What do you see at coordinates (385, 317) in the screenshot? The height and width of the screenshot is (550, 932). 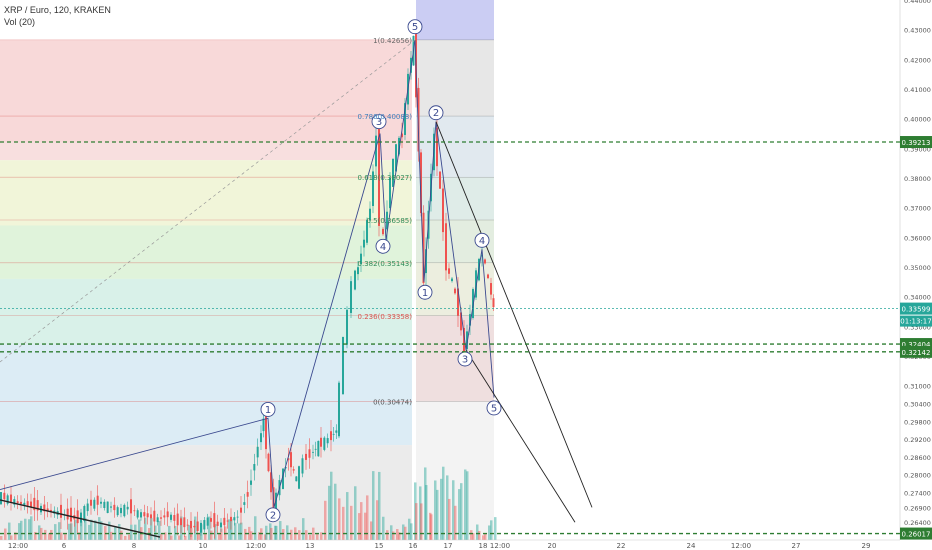 I see `fib-level-label: 0.236(0.33358)` at bounding box center [385, 317].